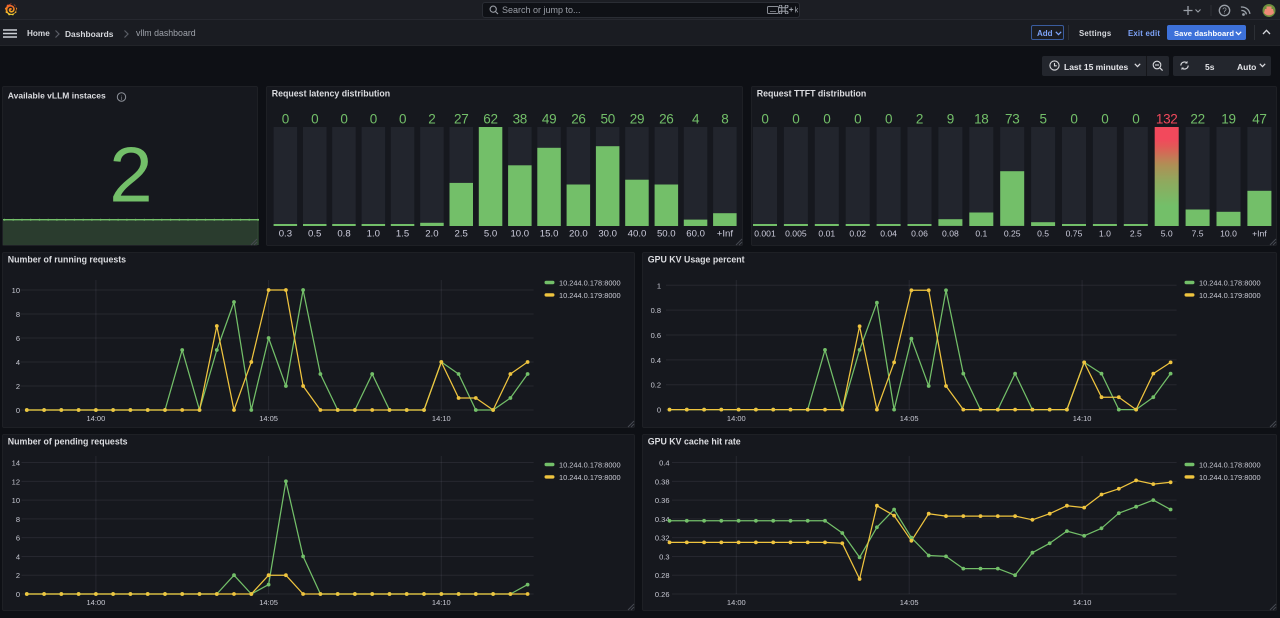  What do you see at coordinates (67, 259) in the screenshot?
I see `svg-text: Number of running requests` at bounding box center [67, 259].